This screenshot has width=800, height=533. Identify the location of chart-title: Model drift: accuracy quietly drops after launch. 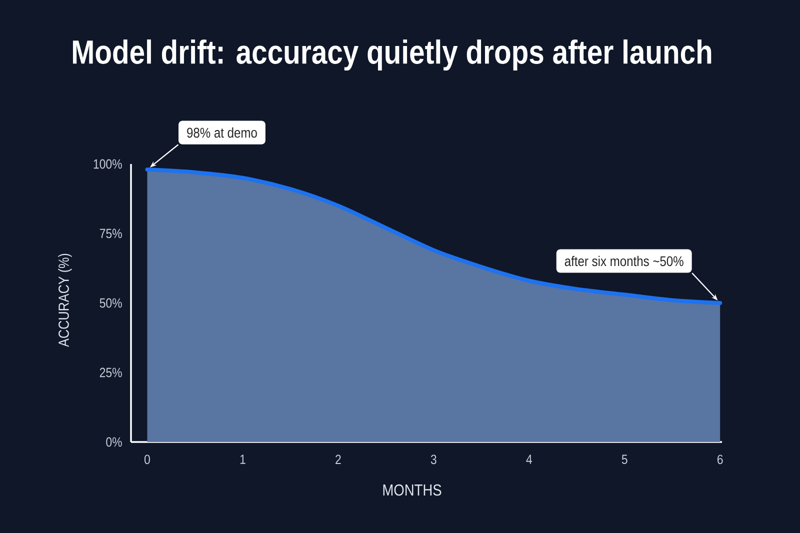
(392, 55).